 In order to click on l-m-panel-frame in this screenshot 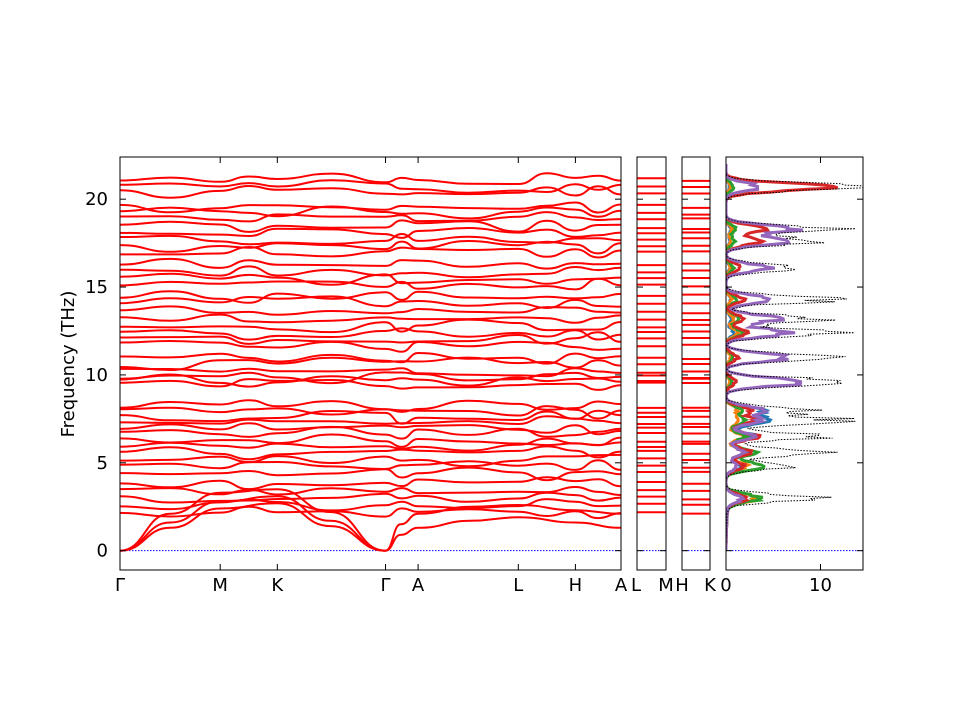, I will do `click(651, 363)`.